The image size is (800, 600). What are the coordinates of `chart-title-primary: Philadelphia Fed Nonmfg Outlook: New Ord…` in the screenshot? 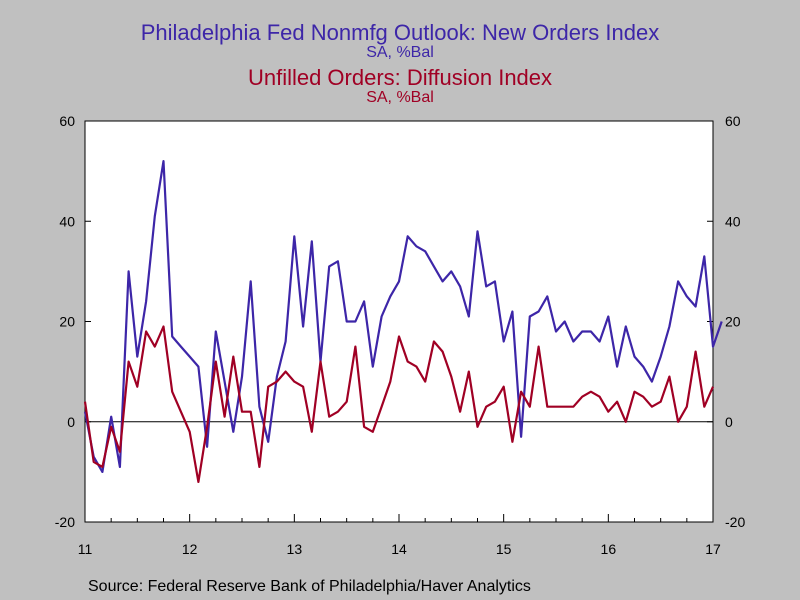 It's located at (400, 32).